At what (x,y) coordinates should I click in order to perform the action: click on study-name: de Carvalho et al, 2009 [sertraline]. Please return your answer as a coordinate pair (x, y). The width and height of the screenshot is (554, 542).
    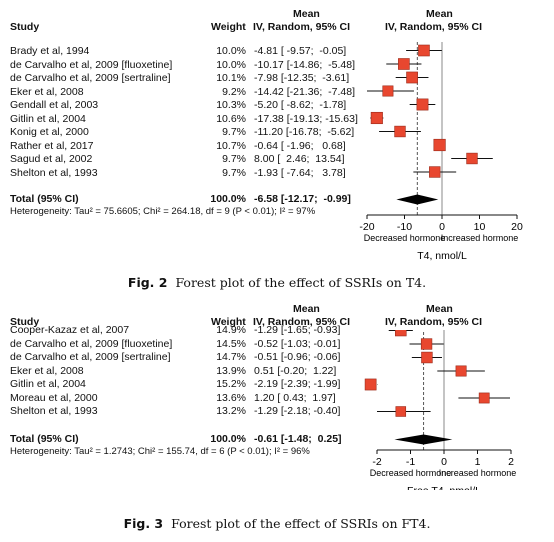
    Looking at the image, I should click on (90, 357).